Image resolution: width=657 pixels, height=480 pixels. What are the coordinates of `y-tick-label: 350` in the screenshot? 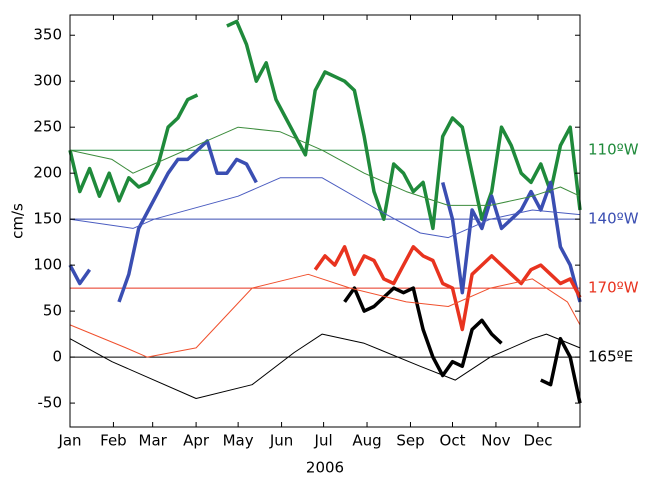 It's located at (47, 35).